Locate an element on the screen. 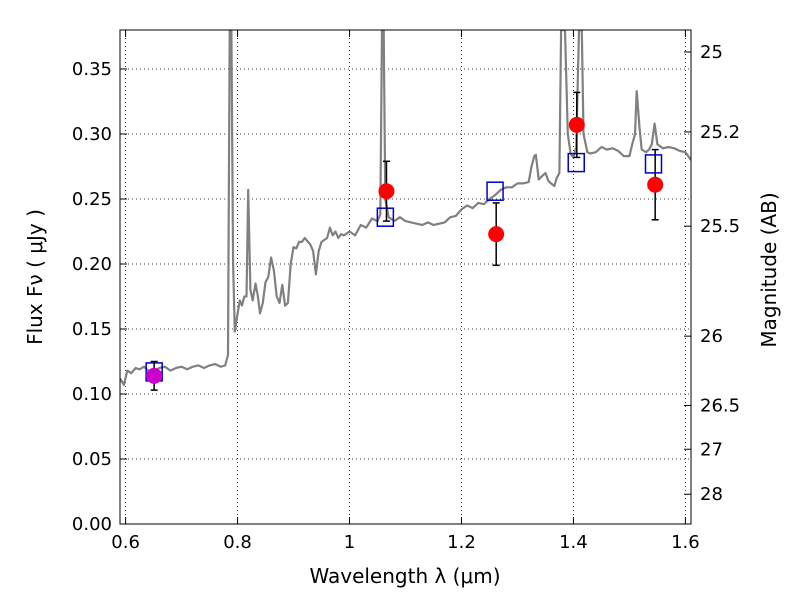 The height and width of the screenshot is (600, 800). x-tick-label: 1 is located at coordinates (349, 542).